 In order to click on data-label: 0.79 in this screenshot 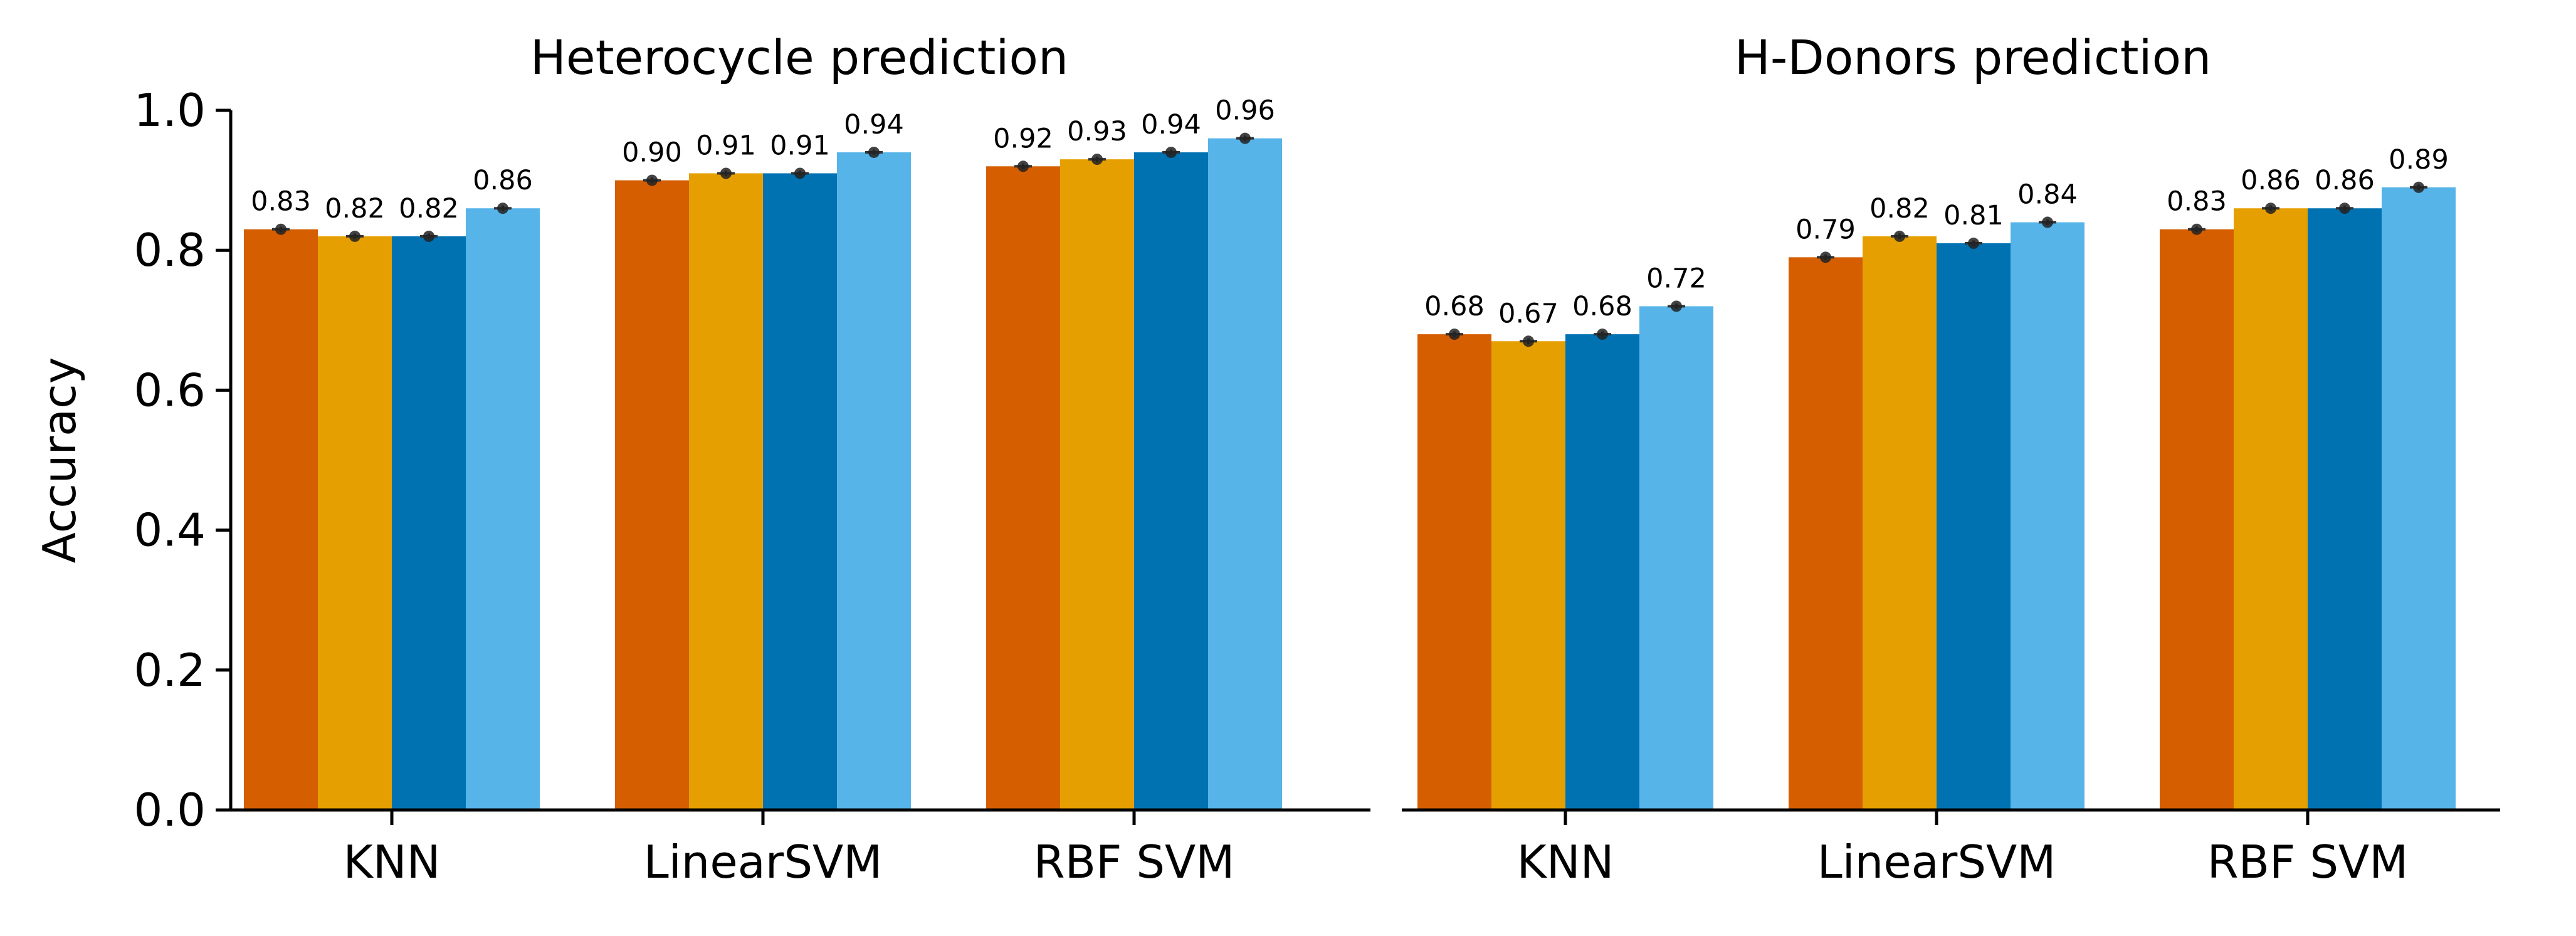, I will do `click(1826, 229)`.